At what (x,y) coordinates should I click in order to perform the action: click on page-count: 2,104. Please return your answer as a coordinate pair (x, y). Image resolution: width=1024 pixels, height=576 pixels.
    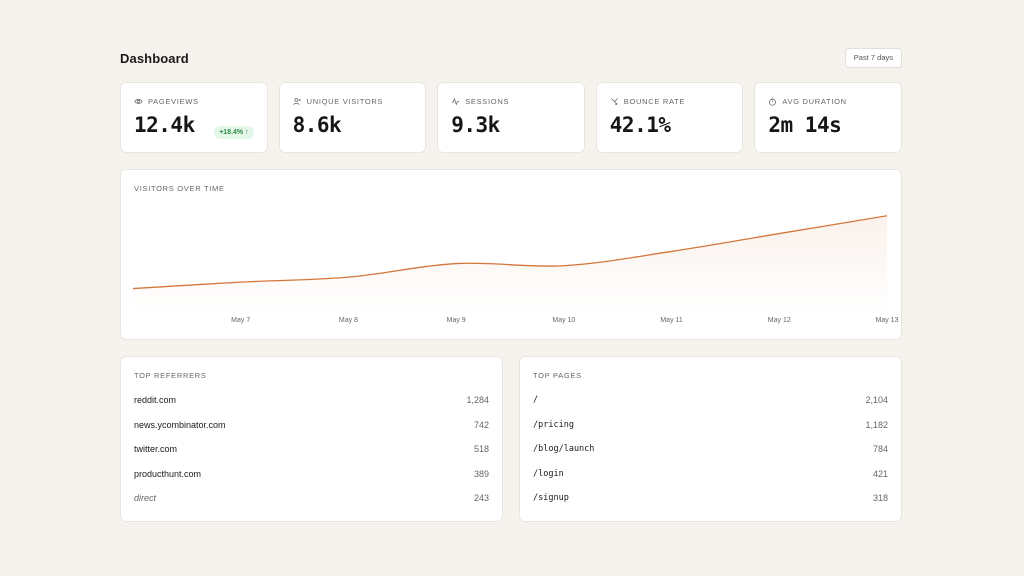
    Looking at the image, I should click on (876, 400).